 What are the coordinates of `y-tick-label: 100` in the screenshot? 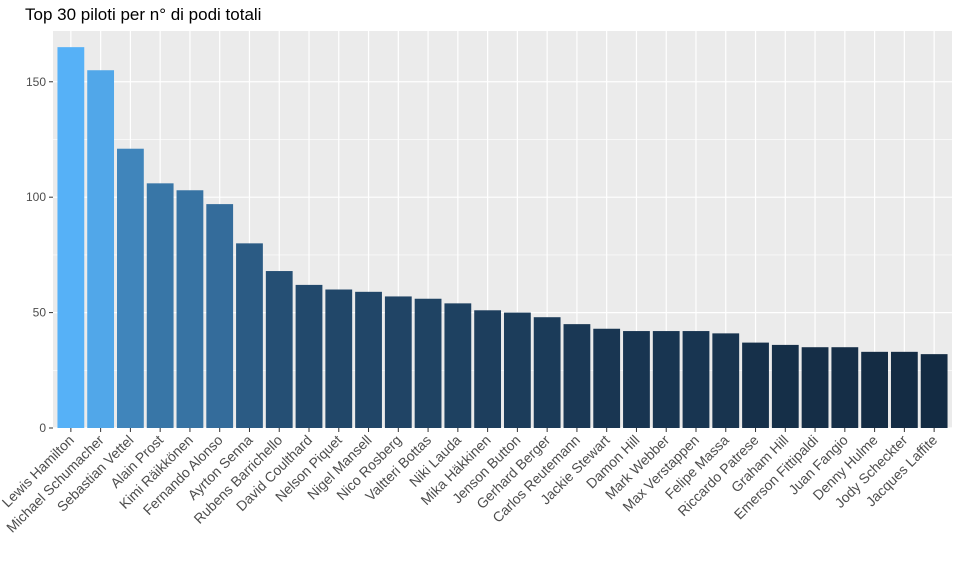 It's located at (36, 197).